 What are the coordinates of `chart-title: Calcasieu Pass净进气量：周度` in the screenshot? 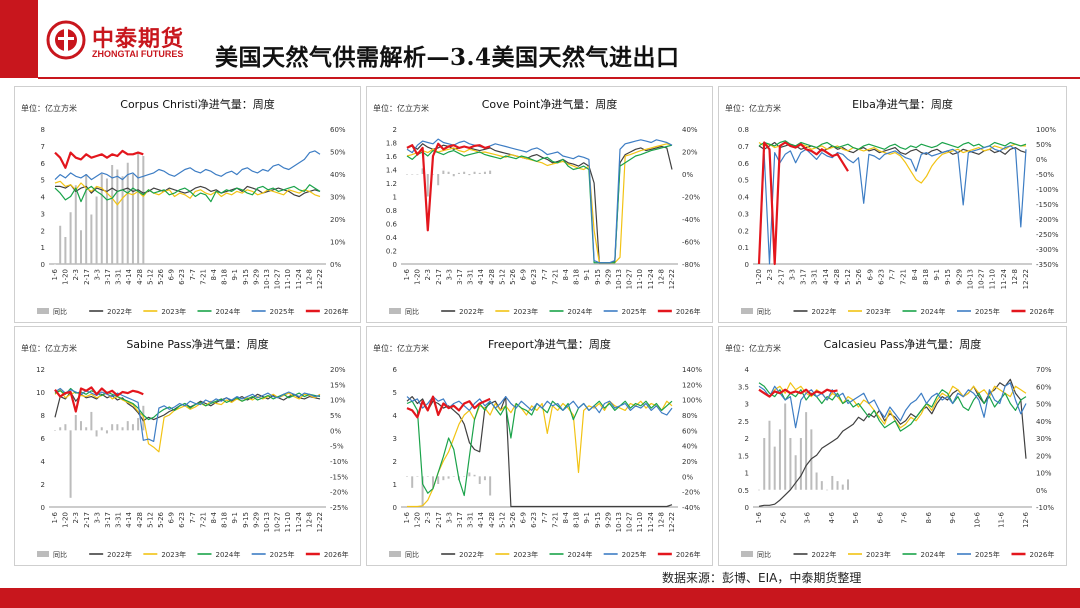 It's located at (903, 344).